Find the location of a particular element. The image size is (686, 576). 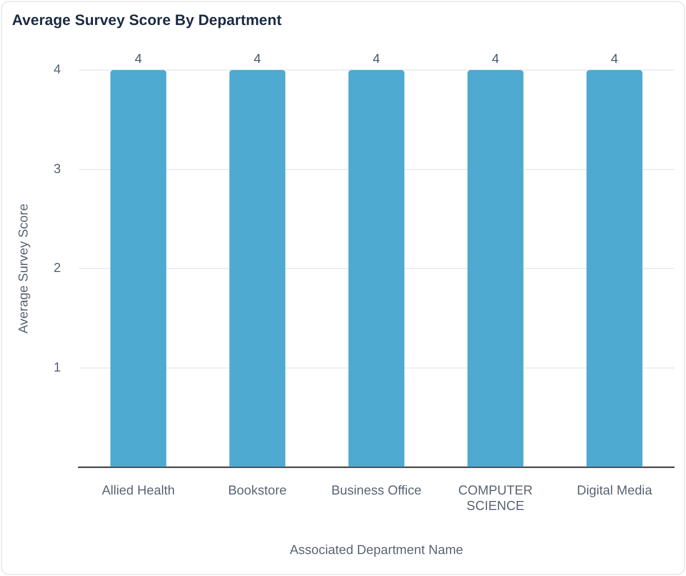

x-tick-label: Bookstore is located at coordinates (257, 490).